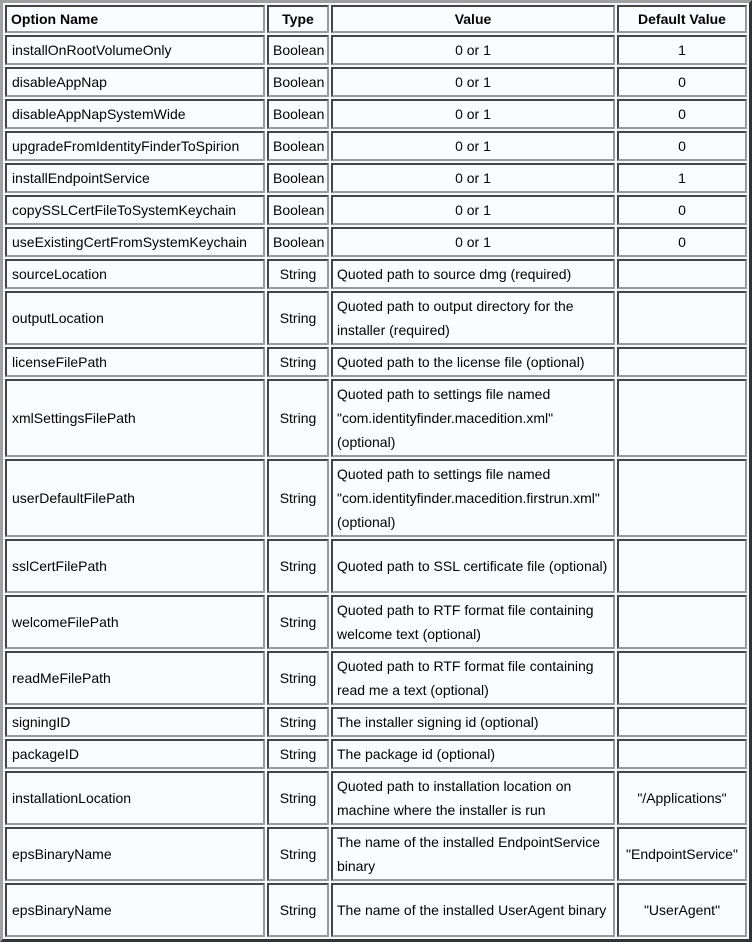 The width and height of the screenshot is (752, 942). Describe the element at coordinates (135, 146) in the screenshot. I see `option-name-cell: upgradeFromIdentityFinderToSpirion` at that location.